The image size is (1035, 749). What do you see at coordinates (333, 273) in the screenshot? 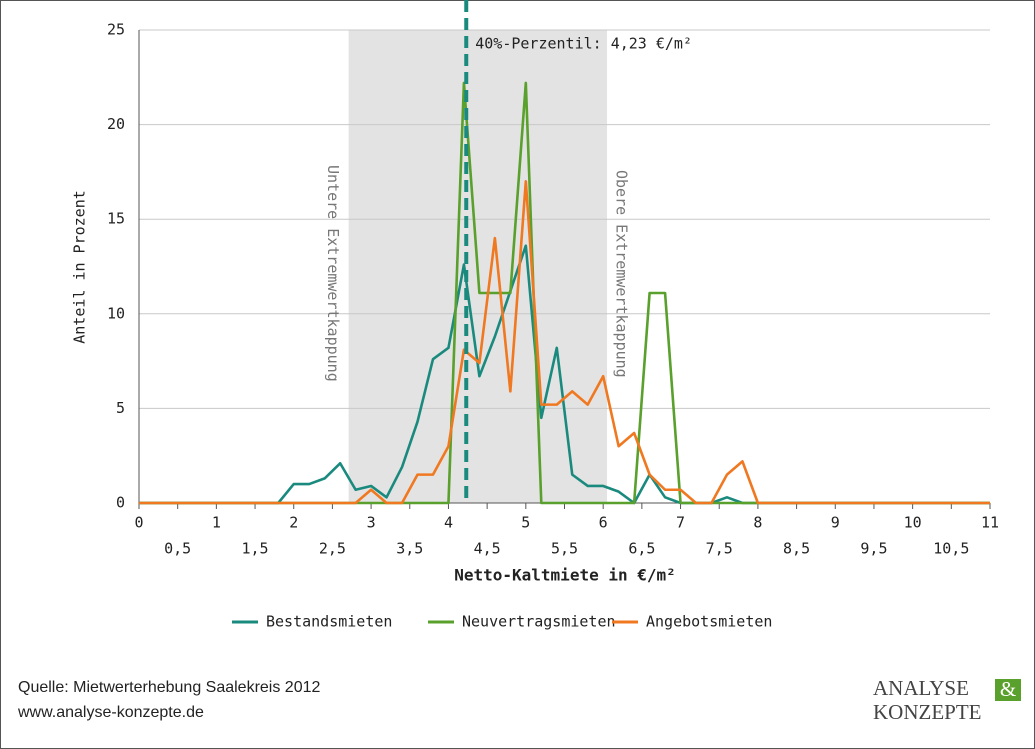
I see `range-label: Untere Extremwertkappung` at bounding box center [333, 273].